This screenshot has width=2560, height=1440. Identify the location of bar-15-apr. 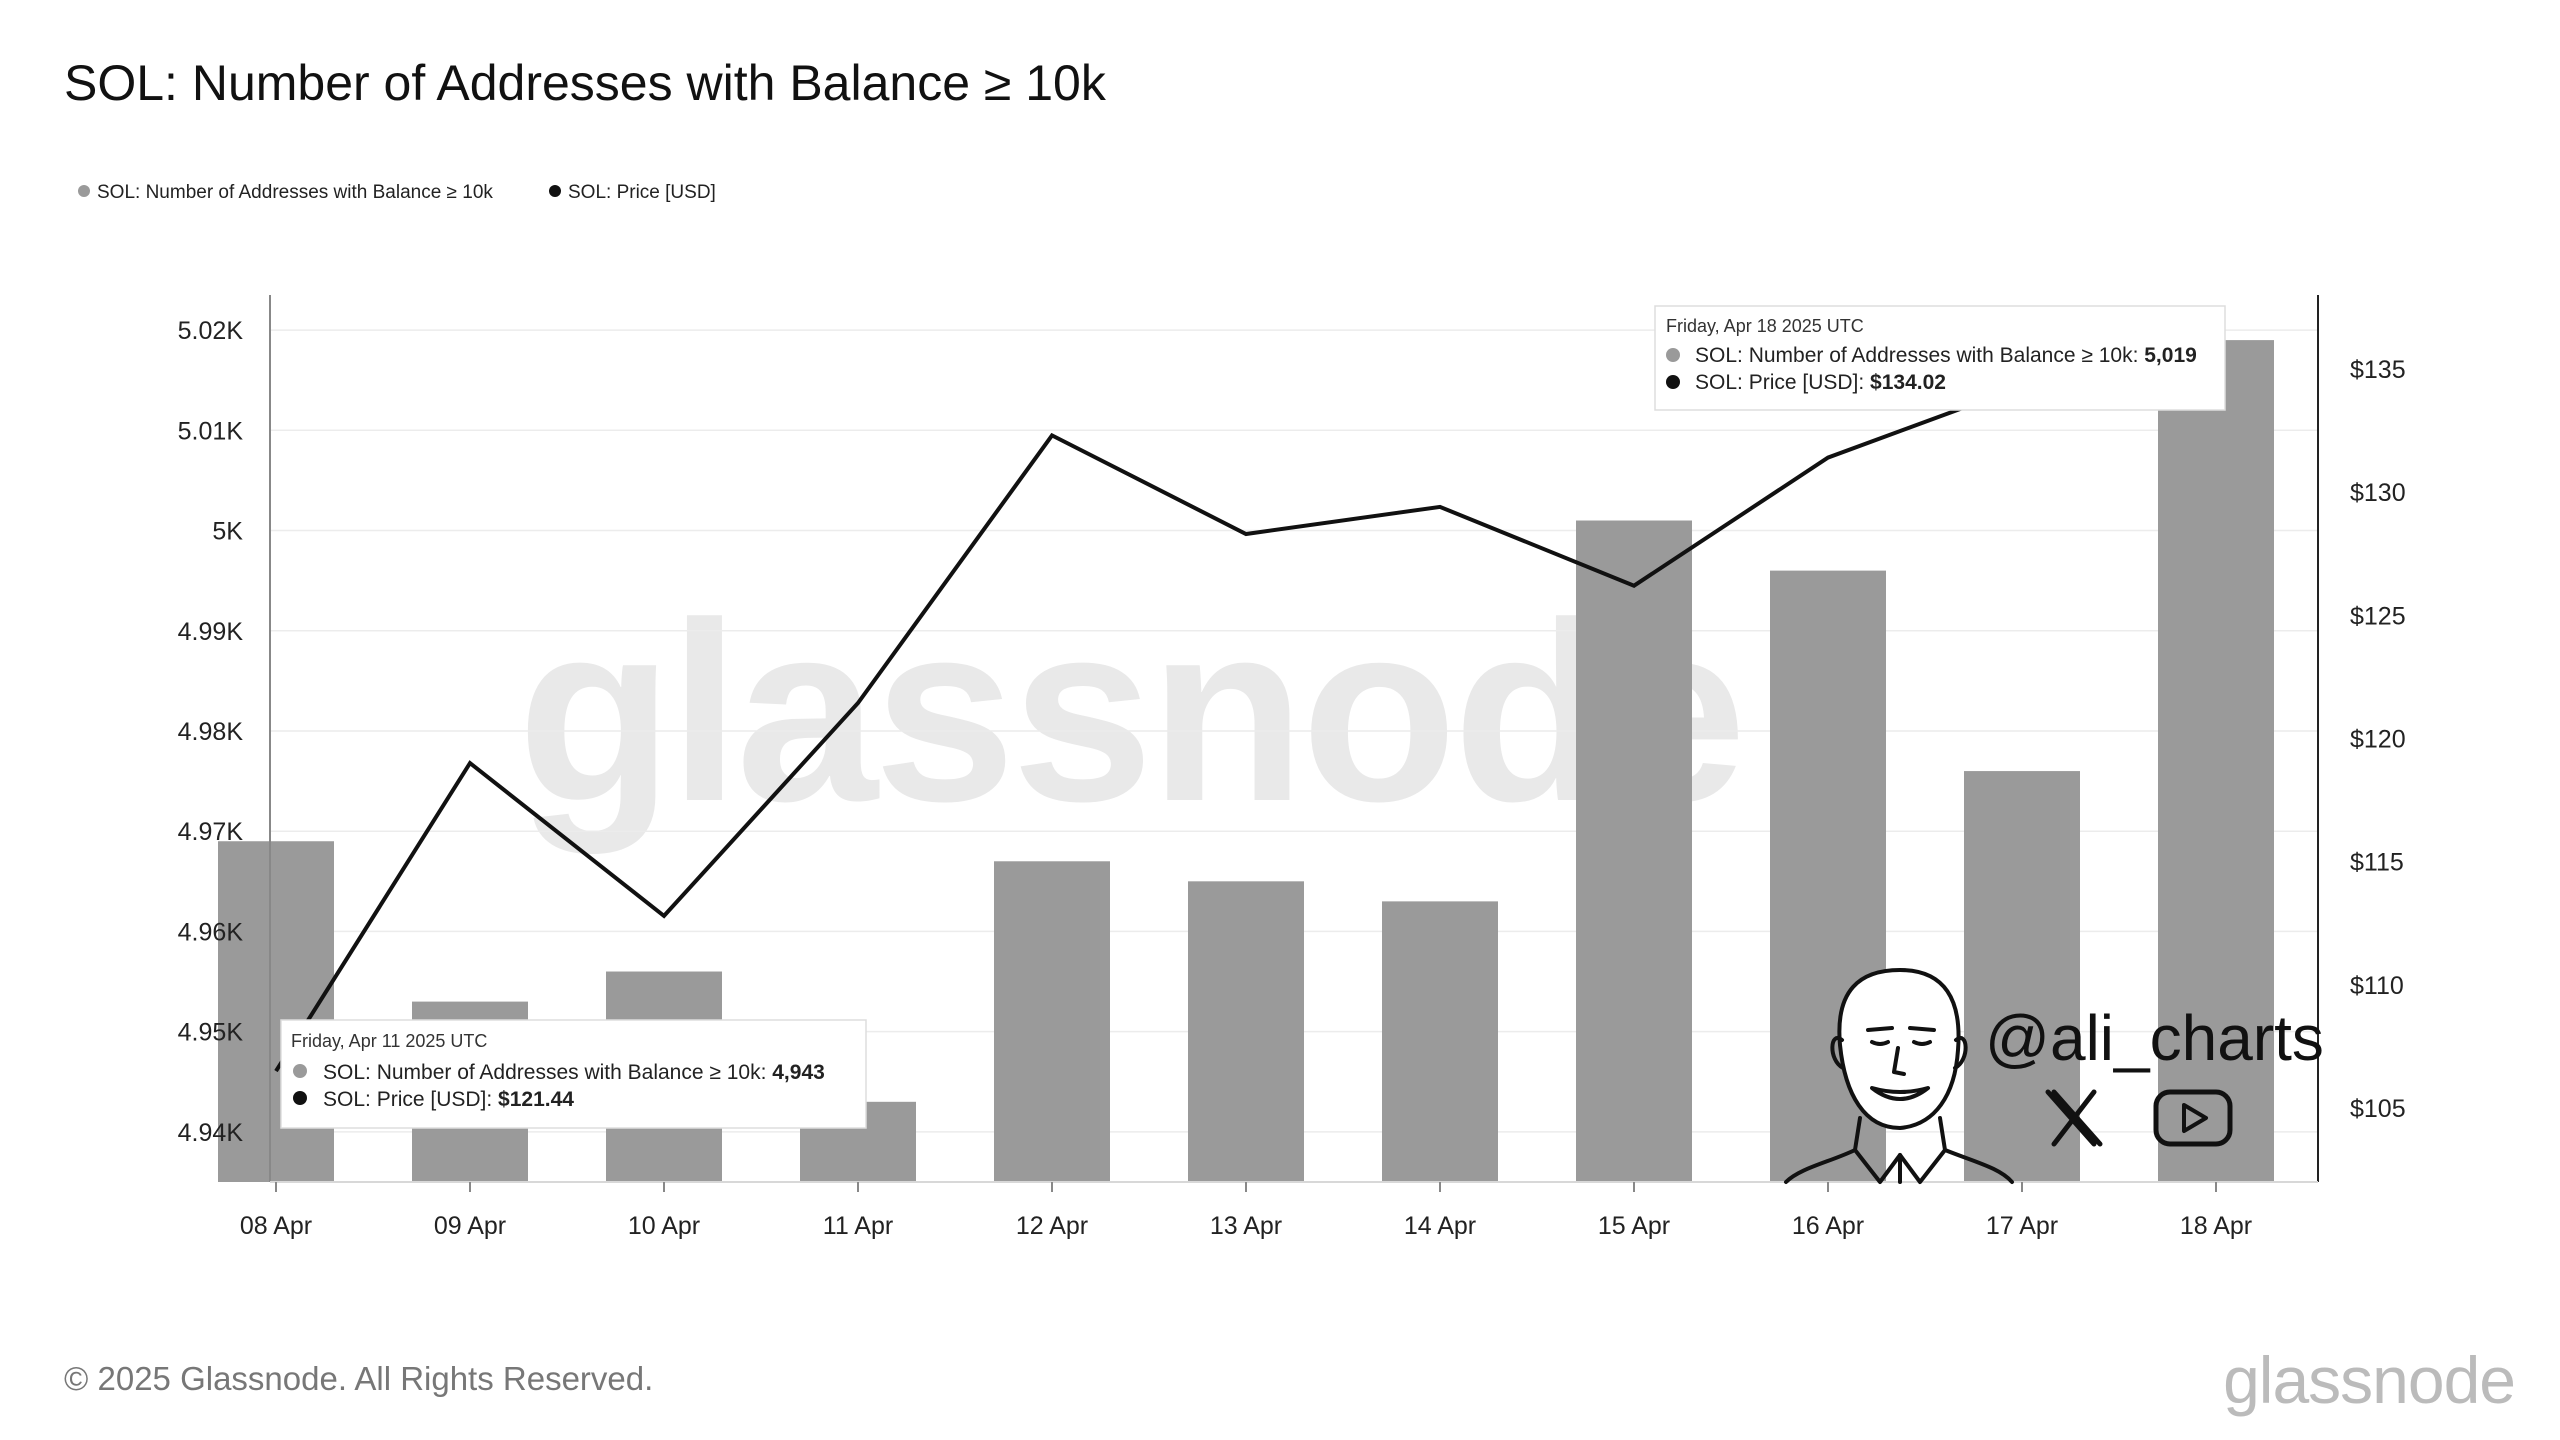
(1634, 851).